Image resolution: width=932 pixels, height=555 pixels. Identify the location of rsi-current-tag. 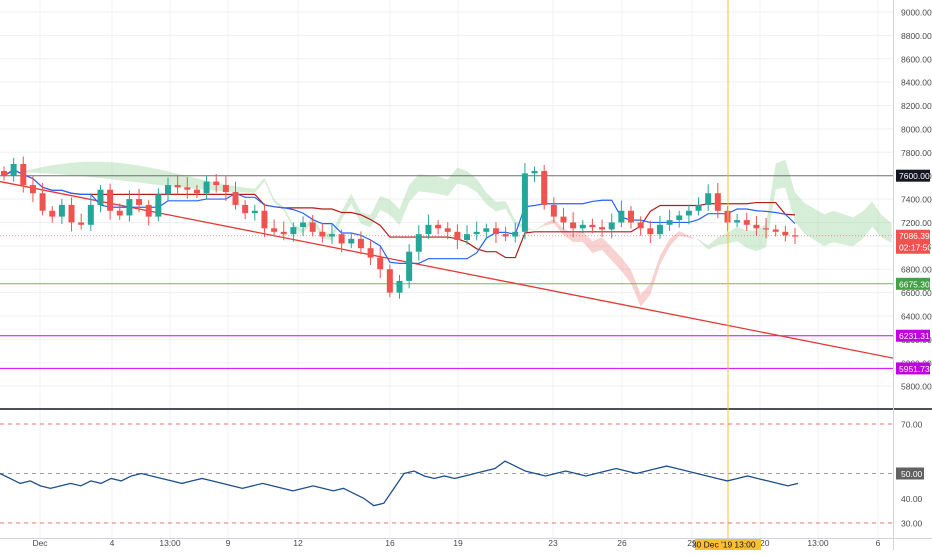
(910, 473).